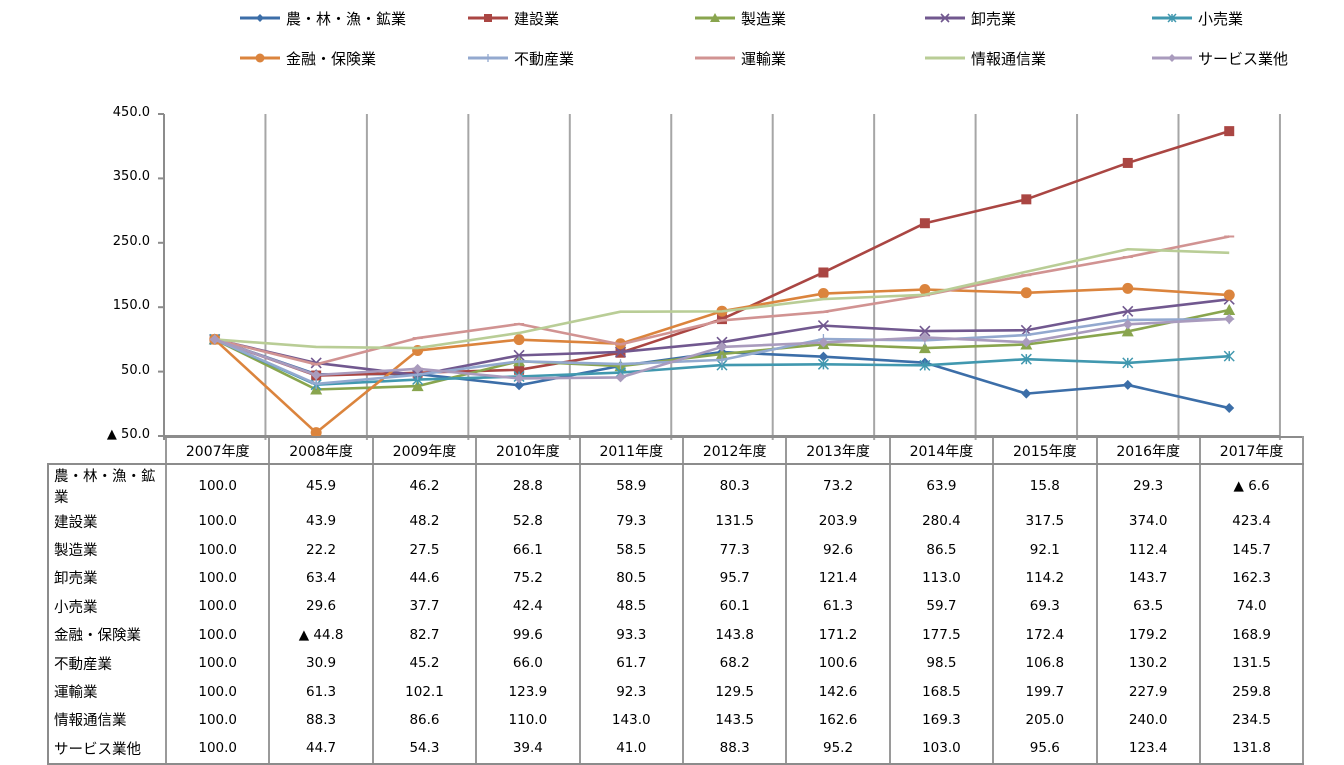 The image size is (1344, 765). What do you see at coordinates (424, 549) in the screenshot?
I see `table-cell: 27.5` at bounding box center [424, 549].